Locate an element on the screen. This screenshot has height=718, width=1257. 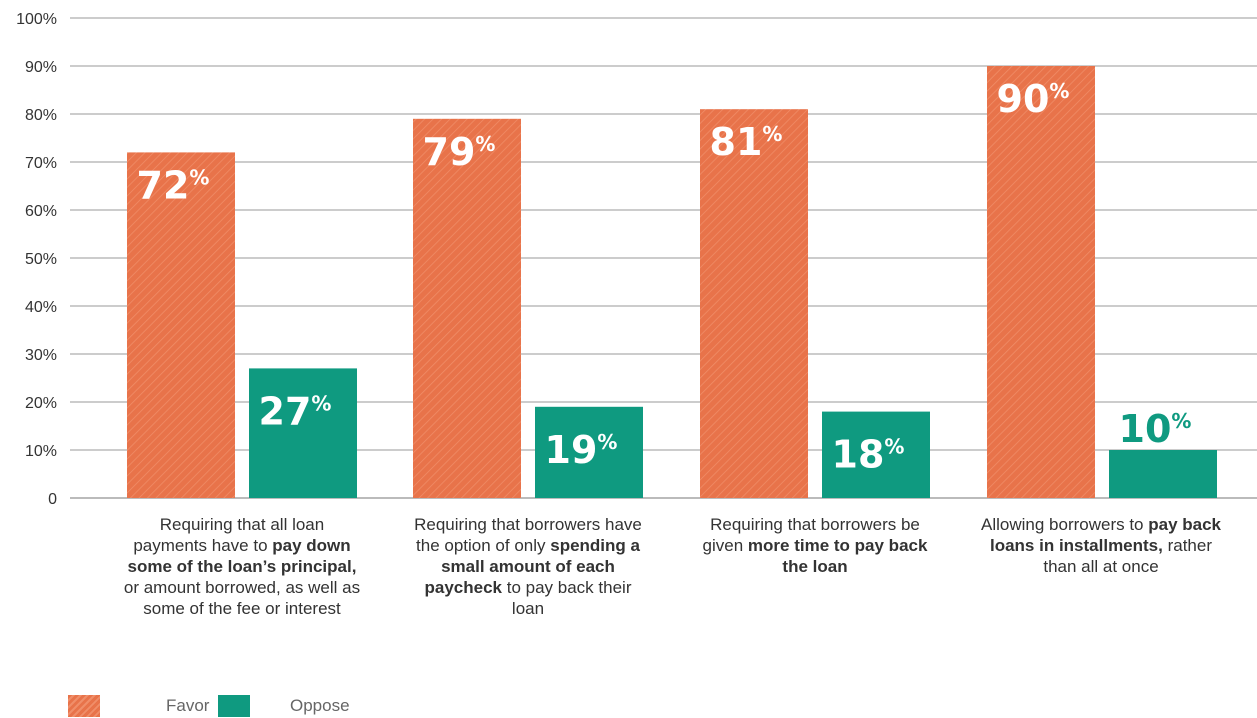
y-tick-label: 90% is located at coordinates (41, 67).